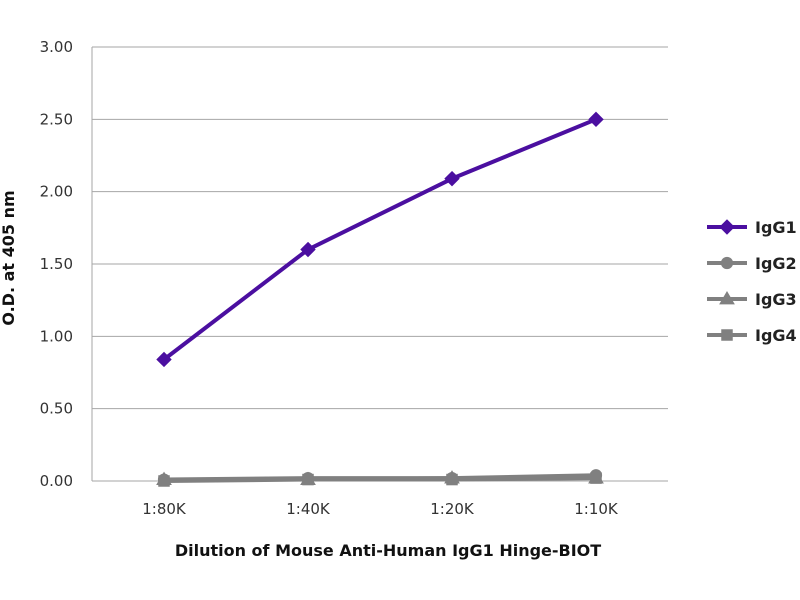 This screenshot has height=600, width=800. What do you see at coordinates (752, 227) in the screenshot?
I see `legend-item-igg1: IgG1` at bounding box center [752, 227].